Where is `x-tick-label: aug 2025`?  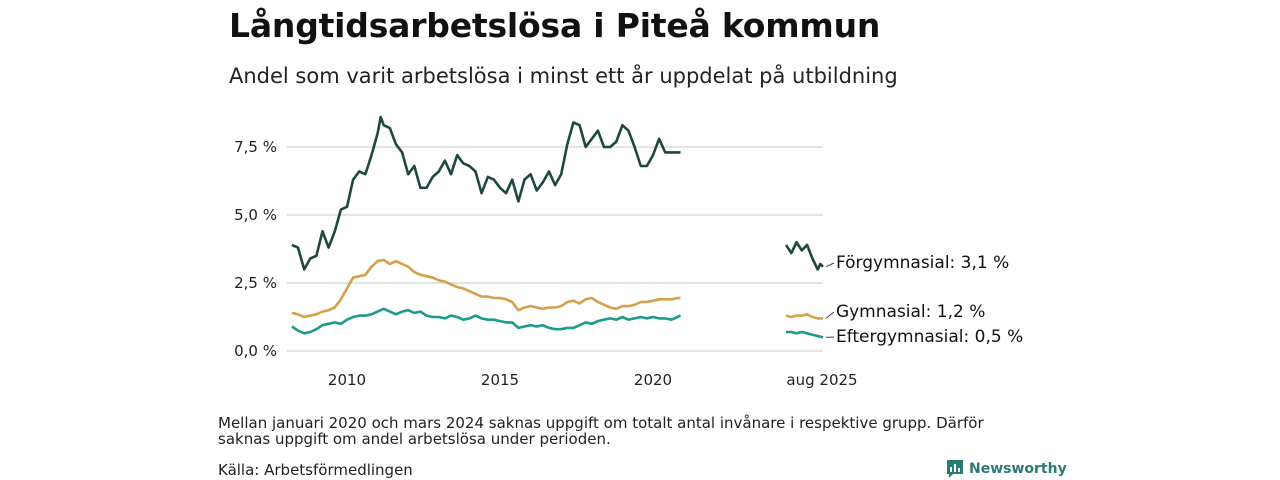 x-tick-label: aug 2025 is located at coordinates (821, 380).